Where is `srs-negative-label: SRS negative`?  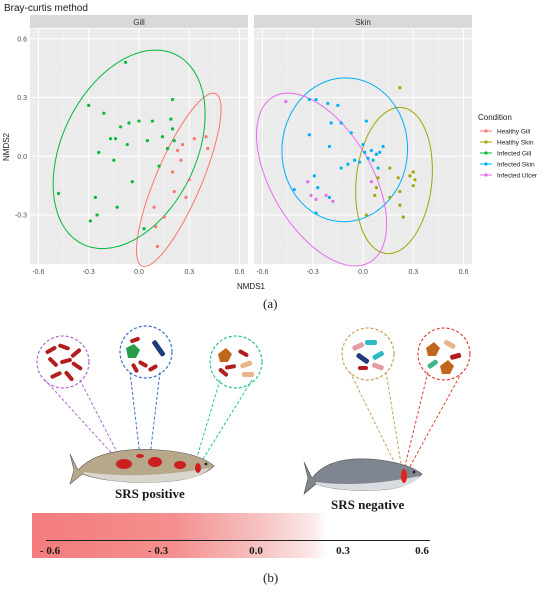 srs-negative-label: SRS negative is located at coordinates (368, 504).